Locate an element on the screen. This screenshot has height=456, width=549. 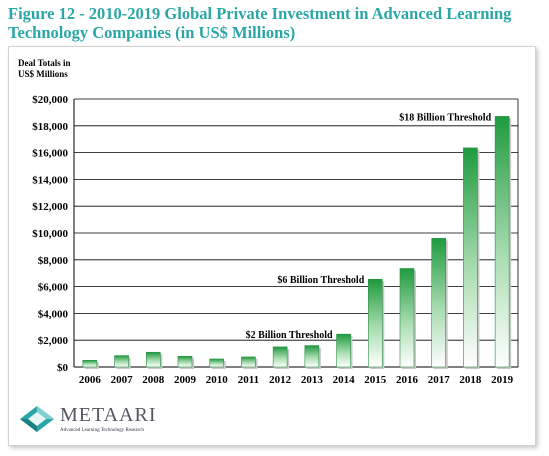
x-tick-label: 2013 is located at coordinates (312, 380).